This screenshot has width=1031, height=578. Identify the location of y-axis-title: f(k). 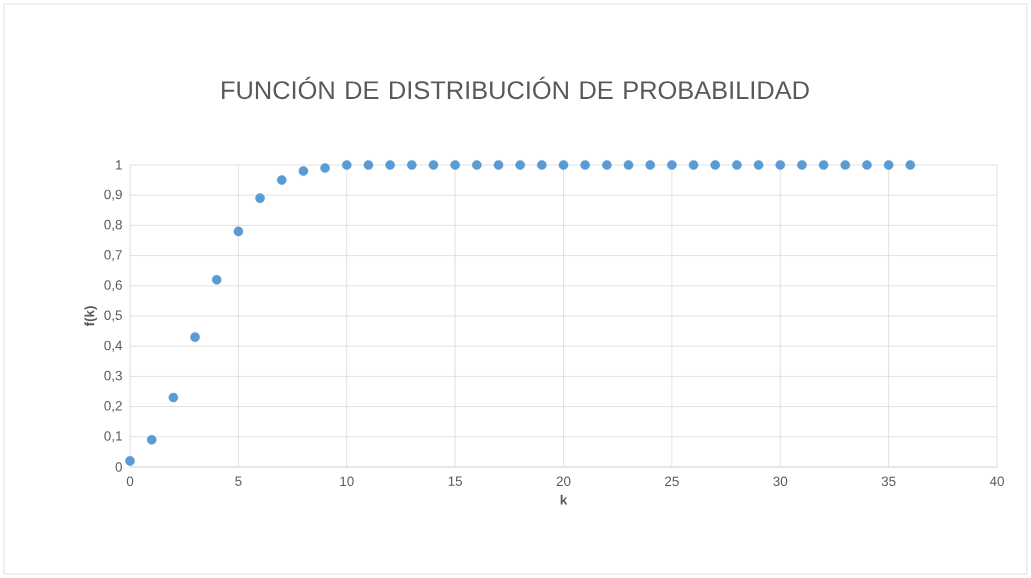
(90, 316).